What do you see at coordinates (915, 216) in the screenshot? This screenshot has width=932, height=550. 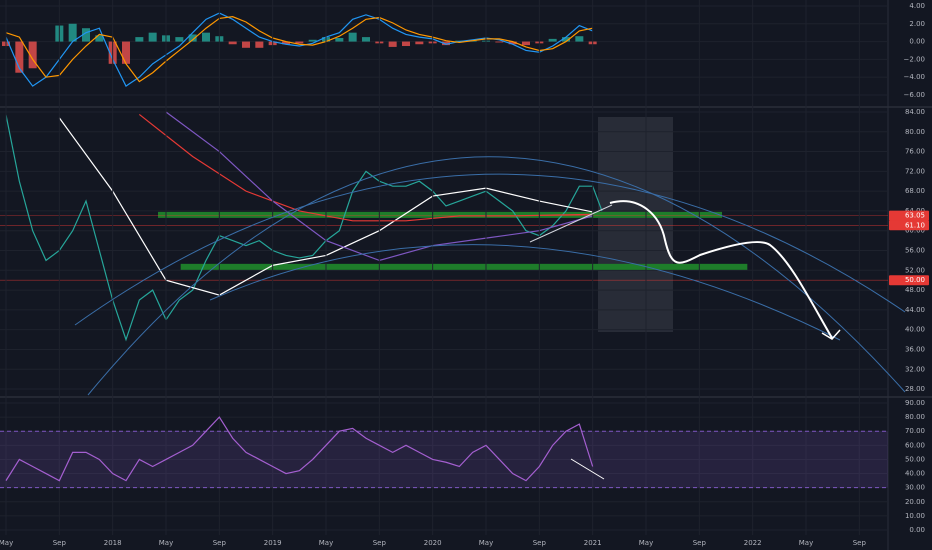 I see `price-tag-label: 63.05` at bounding box center [915, 216].